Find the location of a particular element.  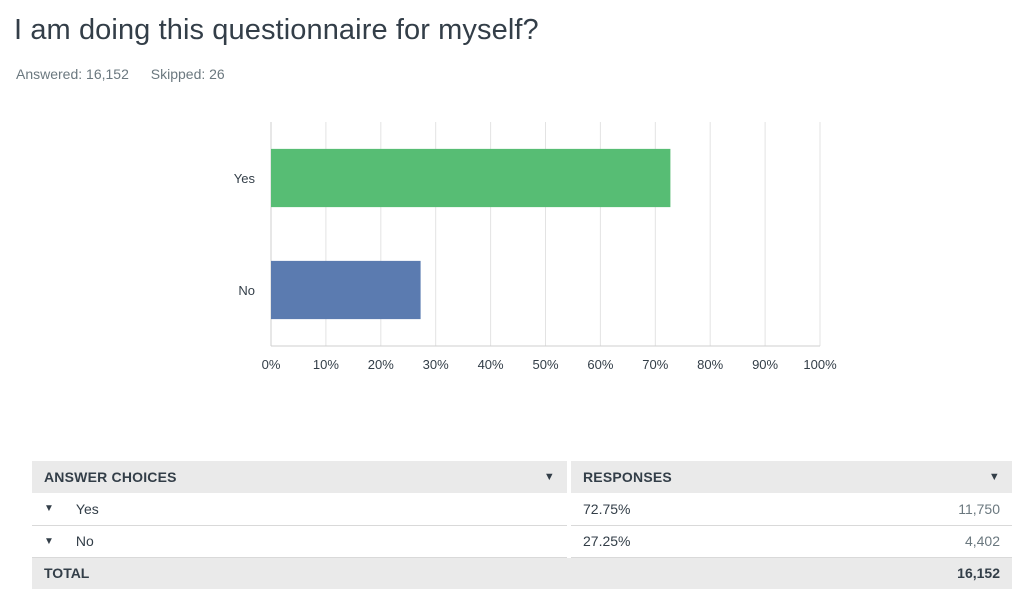

total-label: TOTAL is located at coordinates (67, 573).